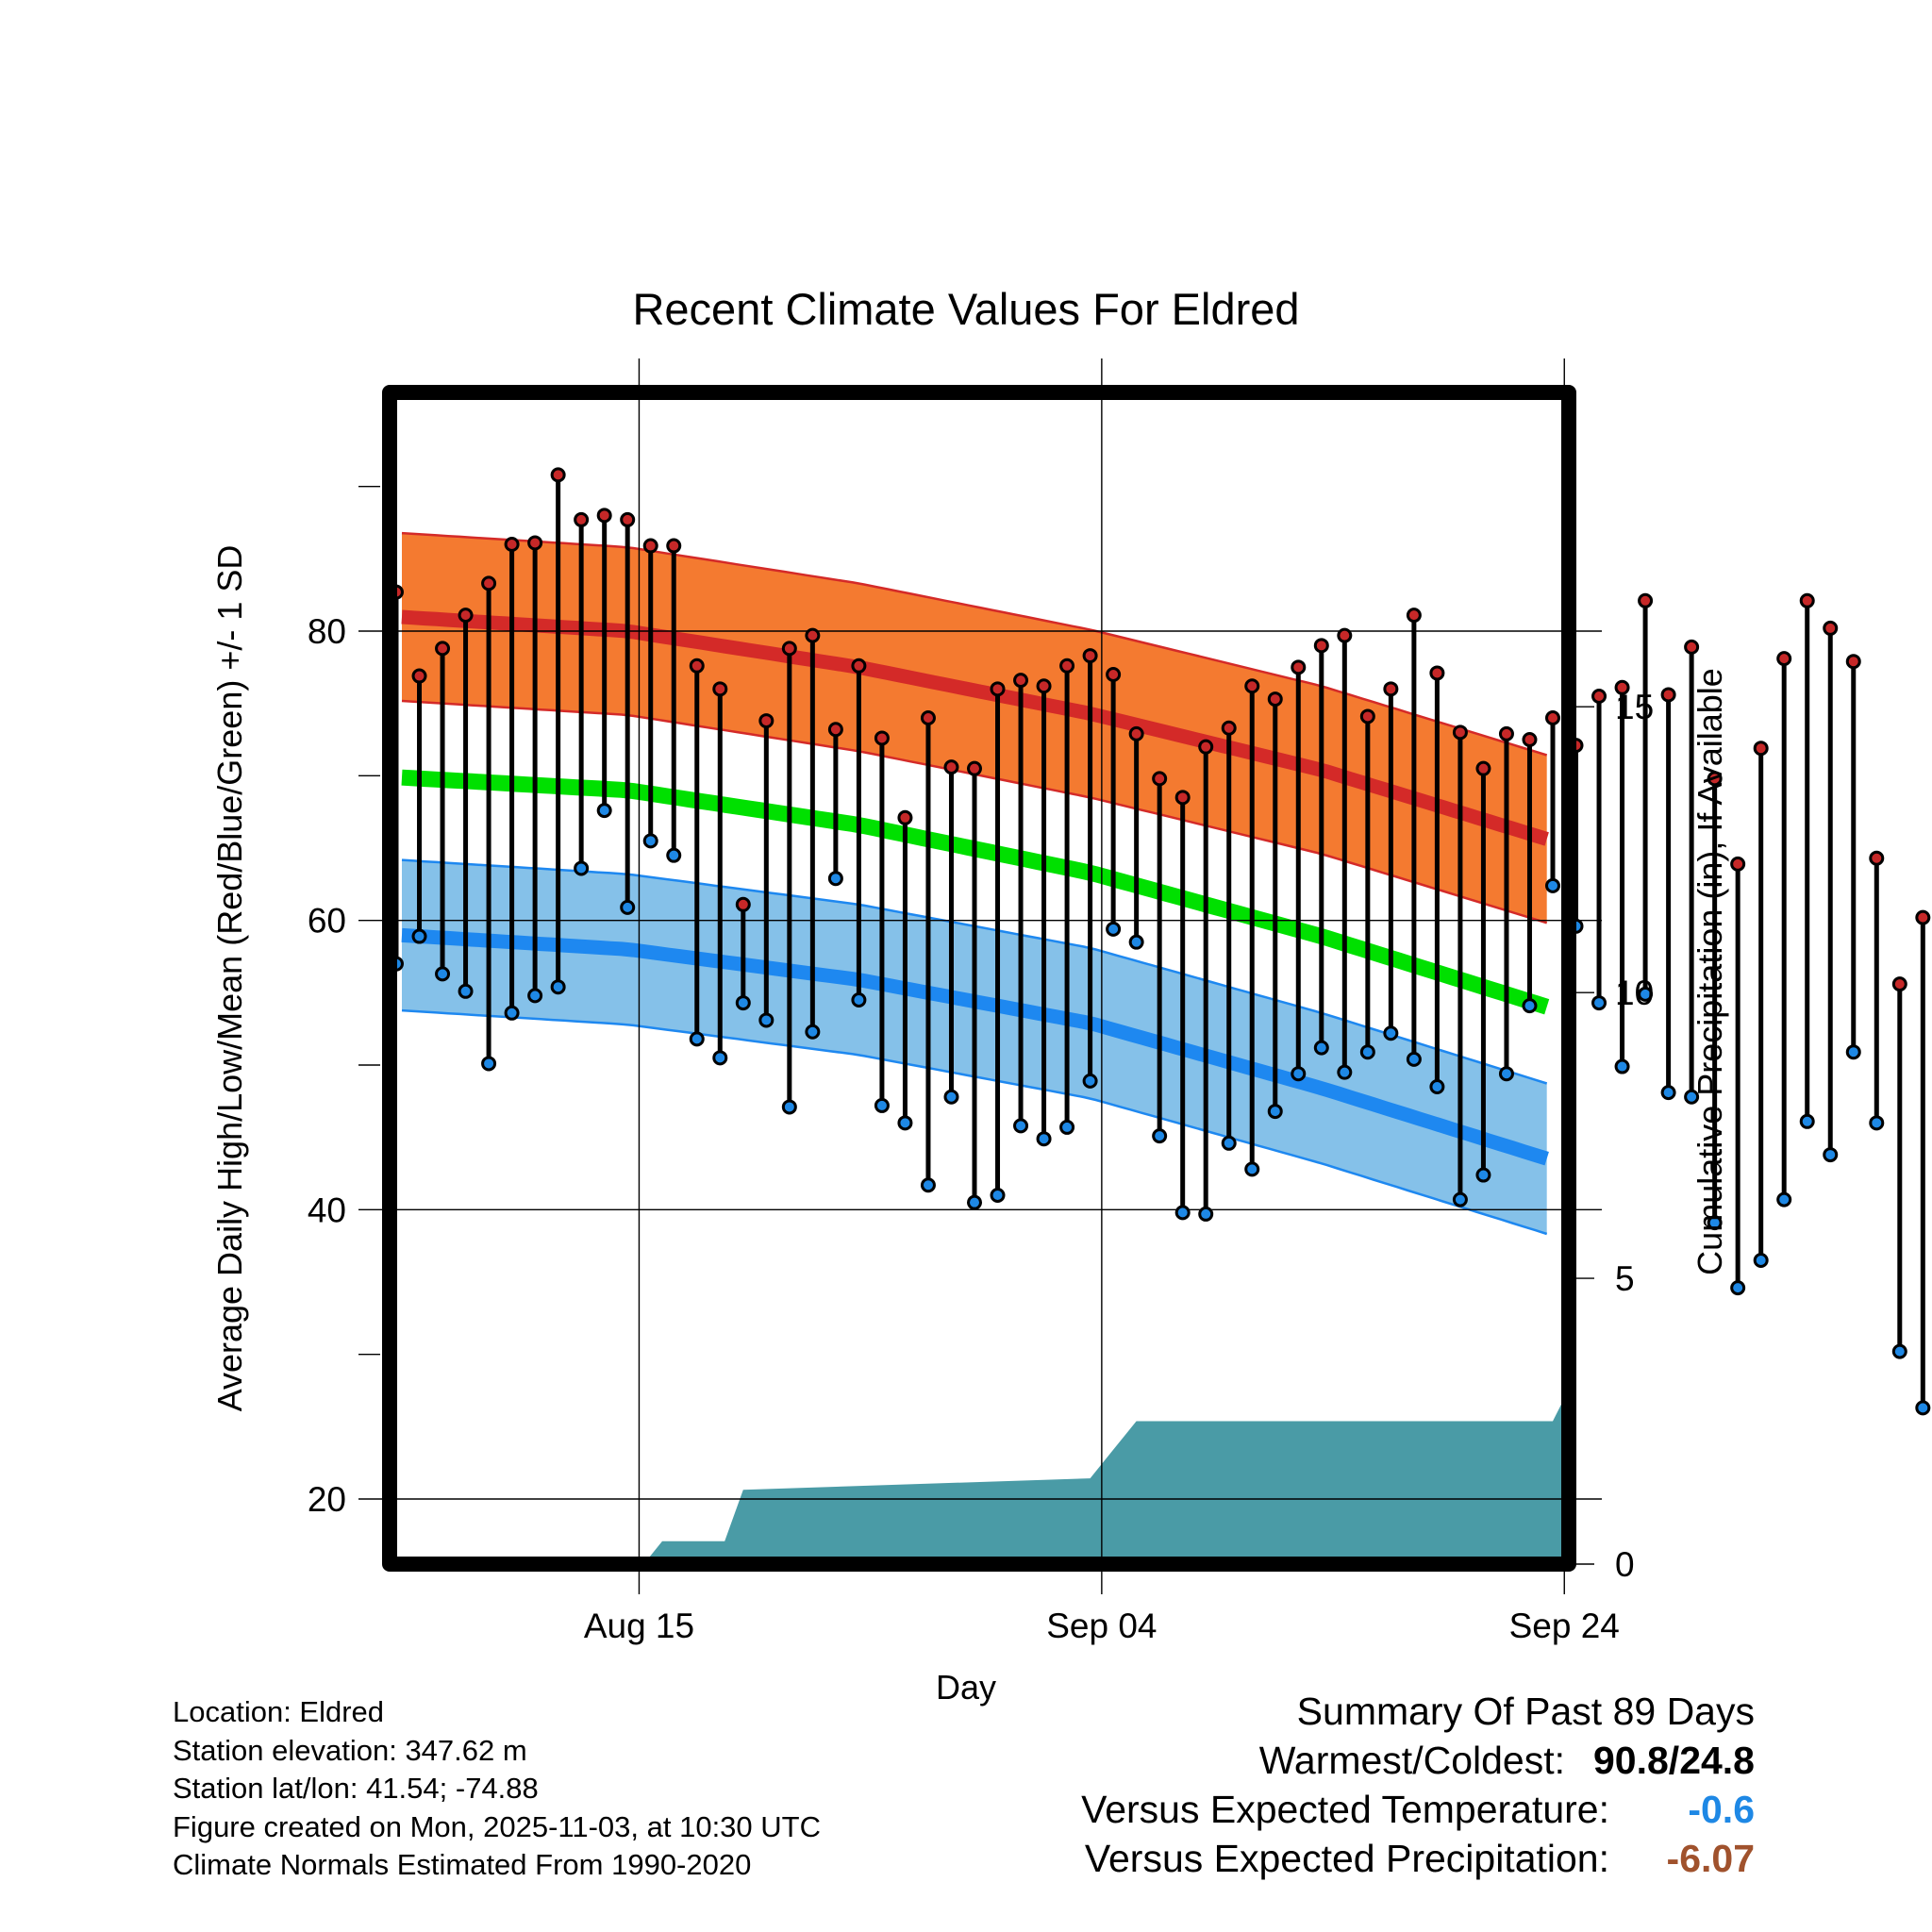 Image resolution: width=1932 pixels, height=1932 pixels. I want to click on summary-warm-cold: Warmest/Coldest: 90.8/24.8, so click(1418, 1760).